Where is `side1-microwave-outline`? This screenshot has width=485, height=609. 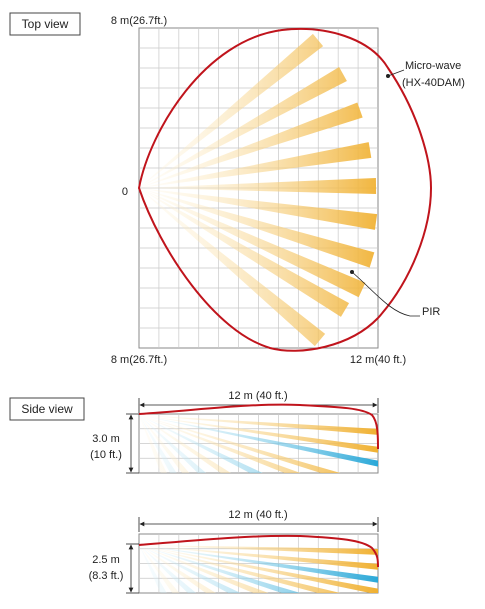 side1-microwave-outline is located at coordinates (258, 426).